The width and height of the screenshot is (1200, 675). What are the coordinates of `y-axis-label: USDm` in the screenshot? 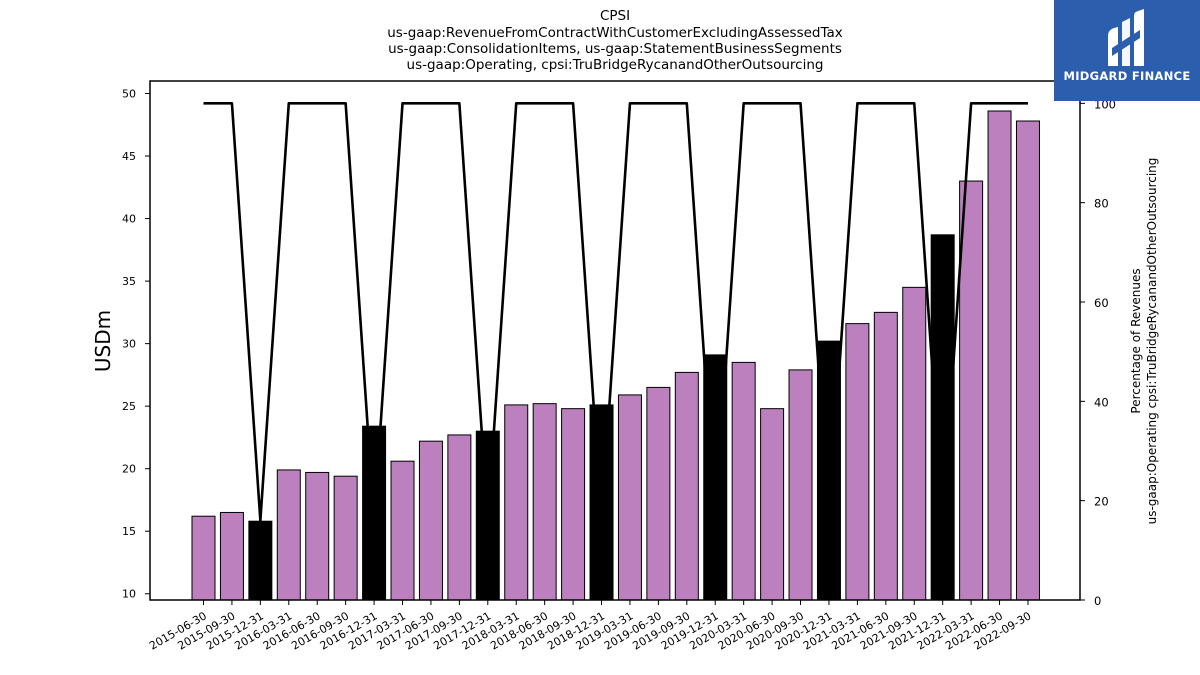 It's located at (103, 341).